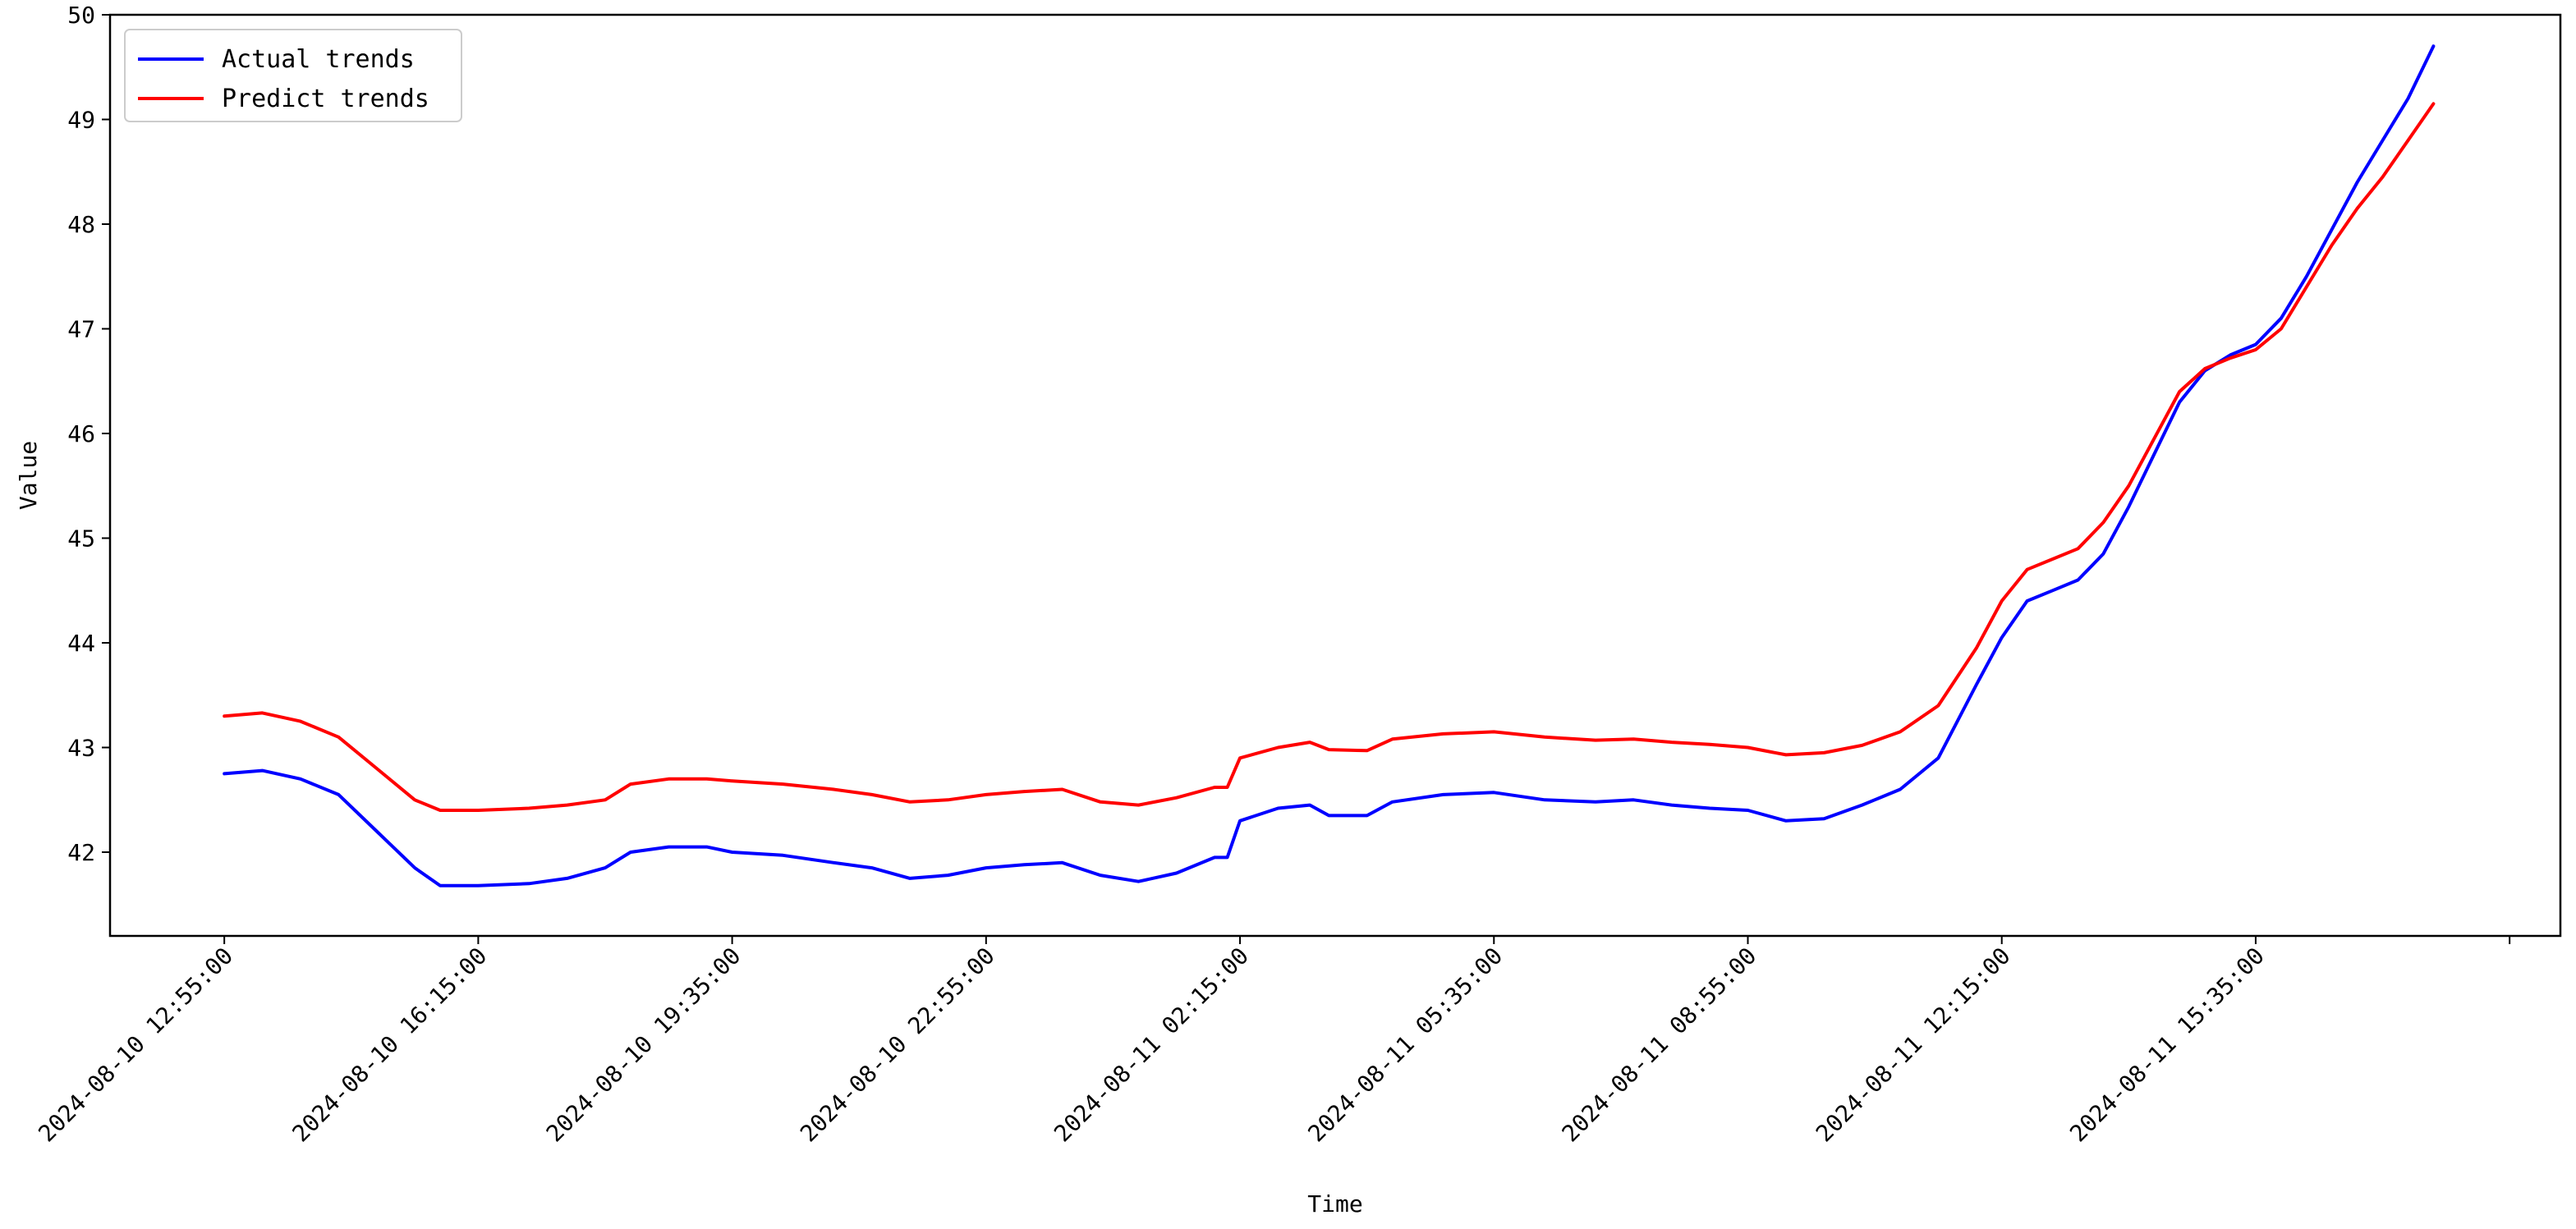  I want to click on y-tick-label: 45, so click(81, 539).